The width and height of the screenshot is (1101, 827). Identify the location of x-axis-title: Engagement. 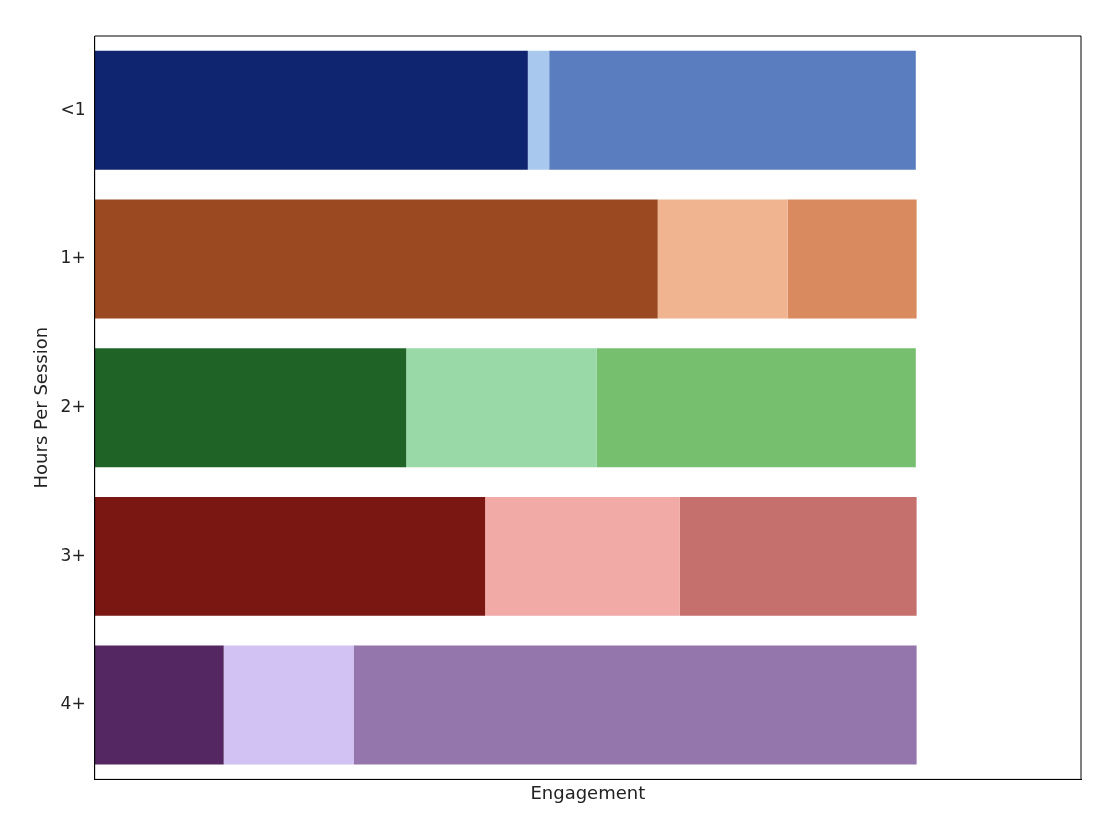
(588, 792).